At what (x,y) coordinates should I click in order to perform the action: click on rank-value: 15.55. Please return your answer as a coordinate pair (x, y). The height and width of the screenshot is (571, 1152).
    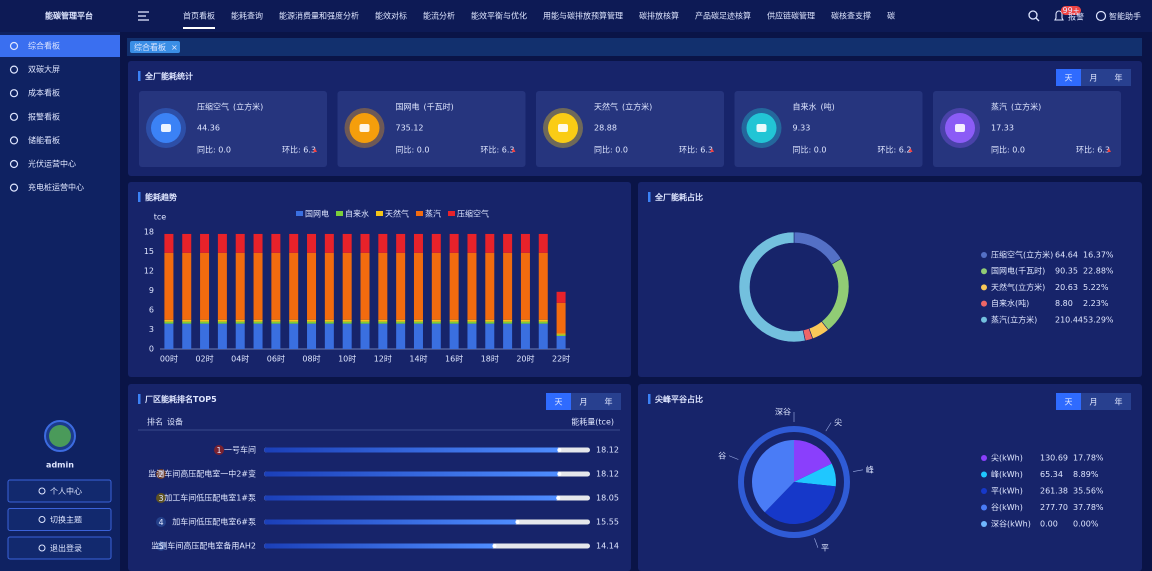
    Looking at the image, I should click on (607, 522).